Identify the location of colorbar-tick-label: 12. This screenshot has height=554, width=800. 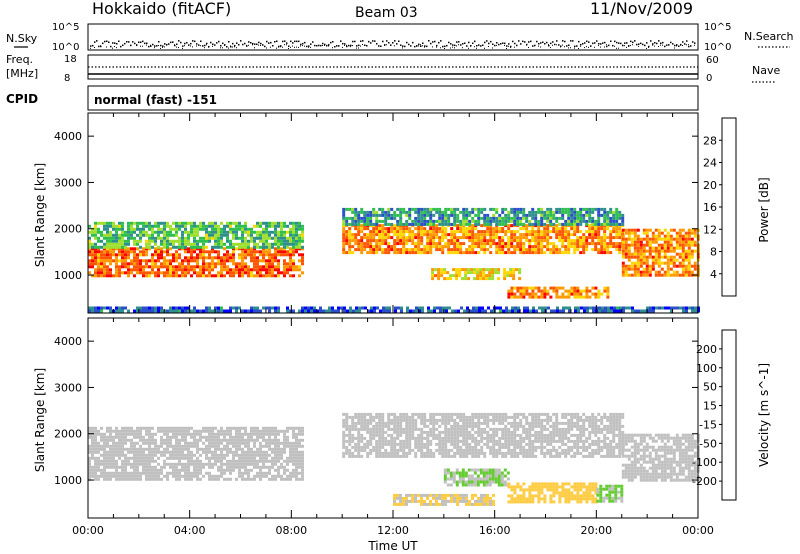
(710, 229).